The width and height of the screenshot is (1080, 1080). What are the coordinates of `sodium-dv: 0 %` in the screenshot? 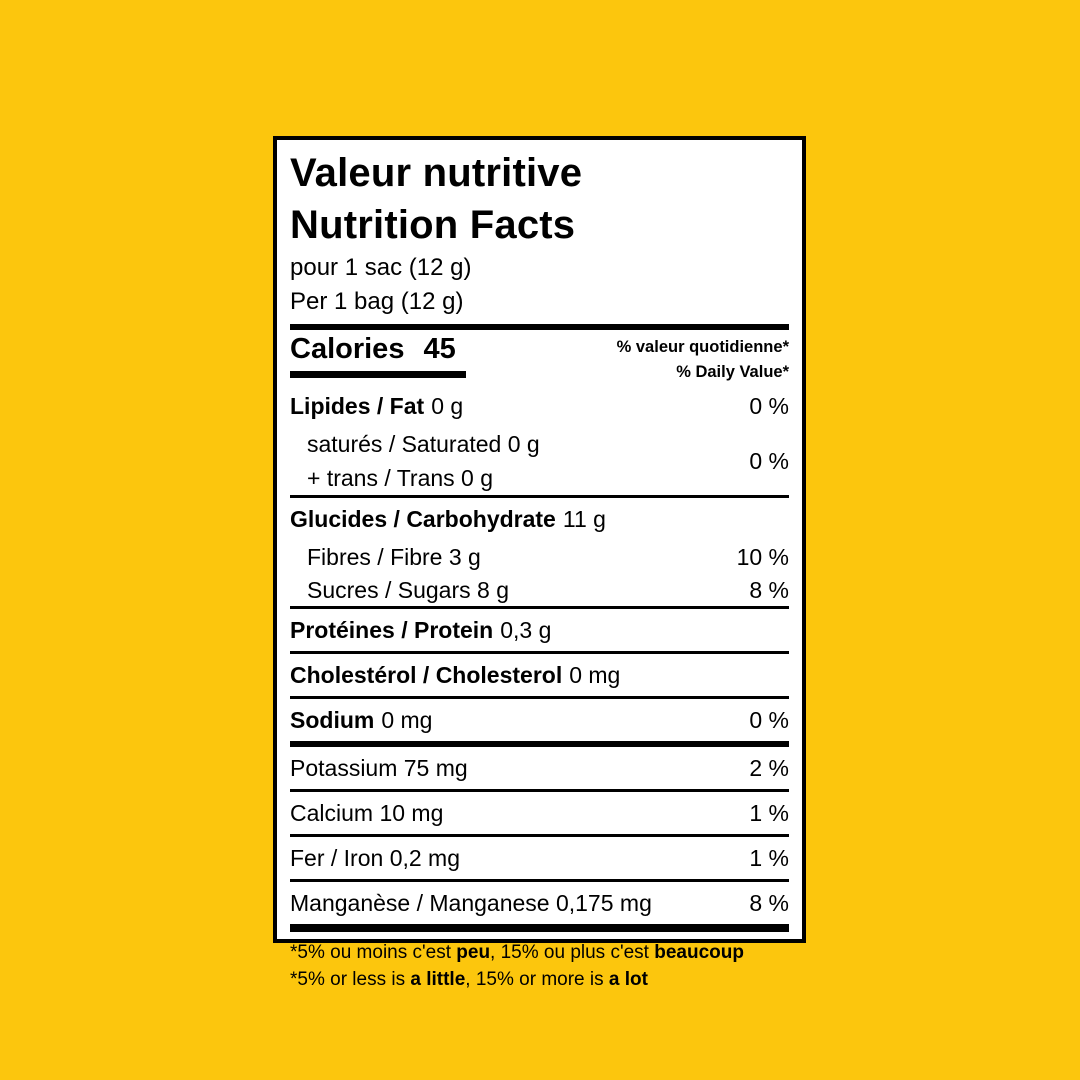 It's located at (769, 720).